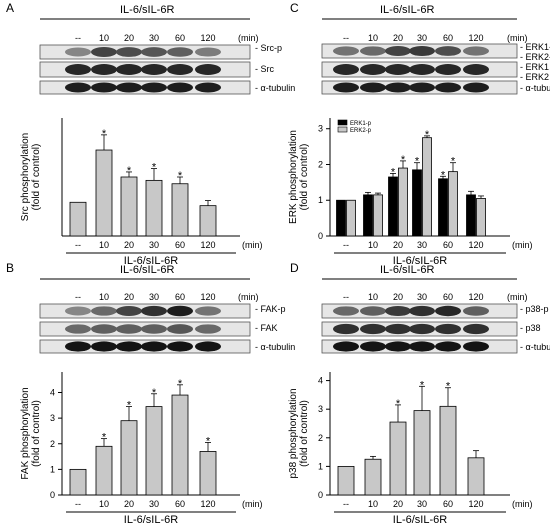  Describe the element at coordinates (10, 268) in the screenshot. I see `panel-letter: B` at that location.